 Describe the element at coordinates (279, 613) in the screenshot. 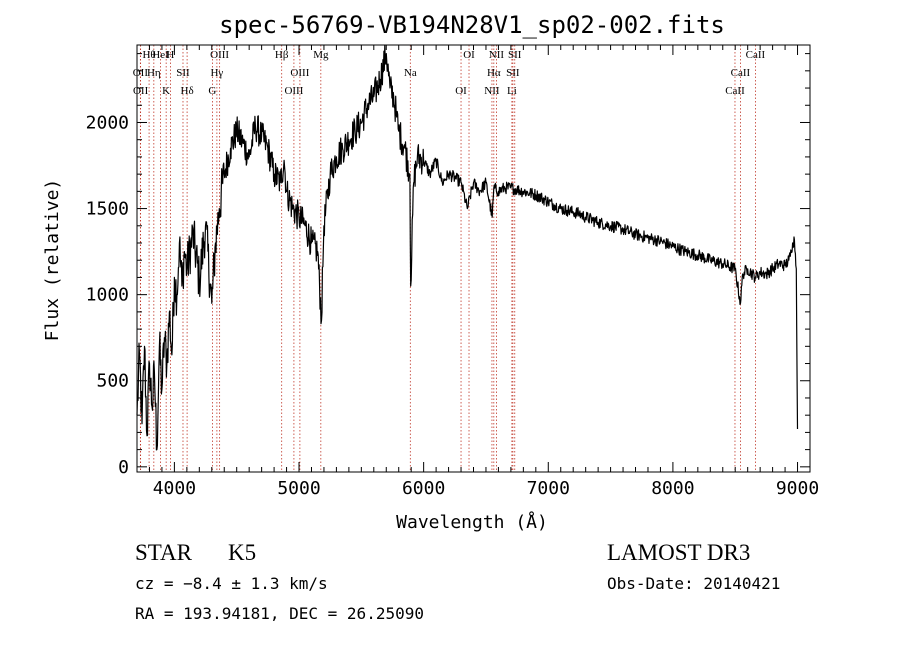

I see `coordinates-readout: RA = 193.94181, DEC = 26.25090` at that location.